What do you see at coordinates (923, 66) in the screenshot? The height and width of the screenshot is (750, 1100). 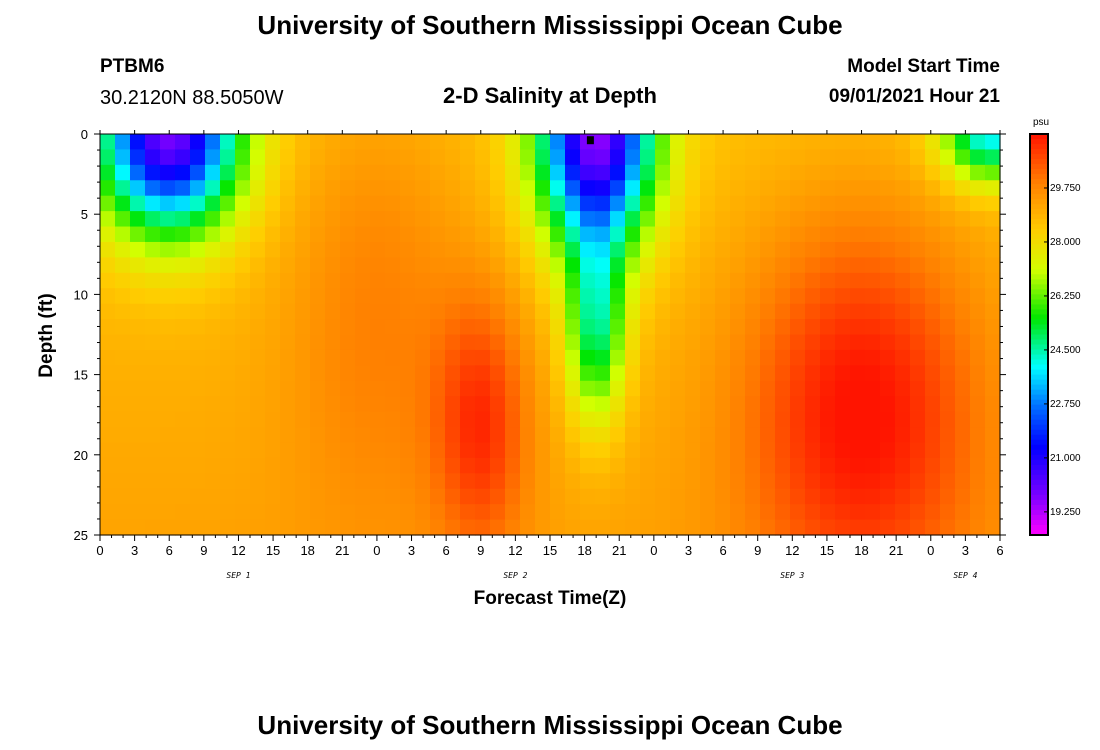 I see `model-start-label: Model Start Time` at bounding box center [923, 66].